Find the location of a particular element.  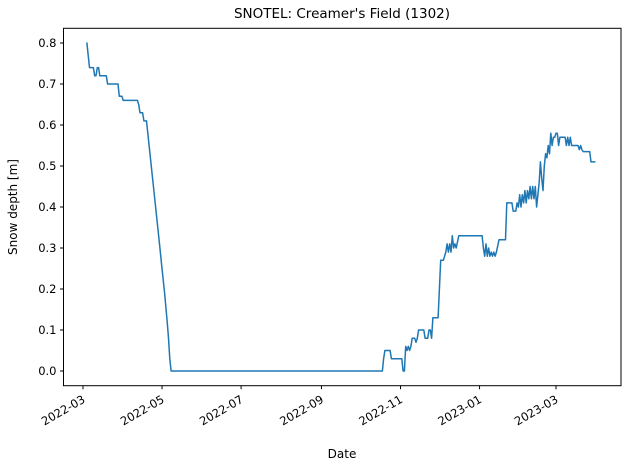

y-tick-label: 0.2 is located at coordinates (47, 289).